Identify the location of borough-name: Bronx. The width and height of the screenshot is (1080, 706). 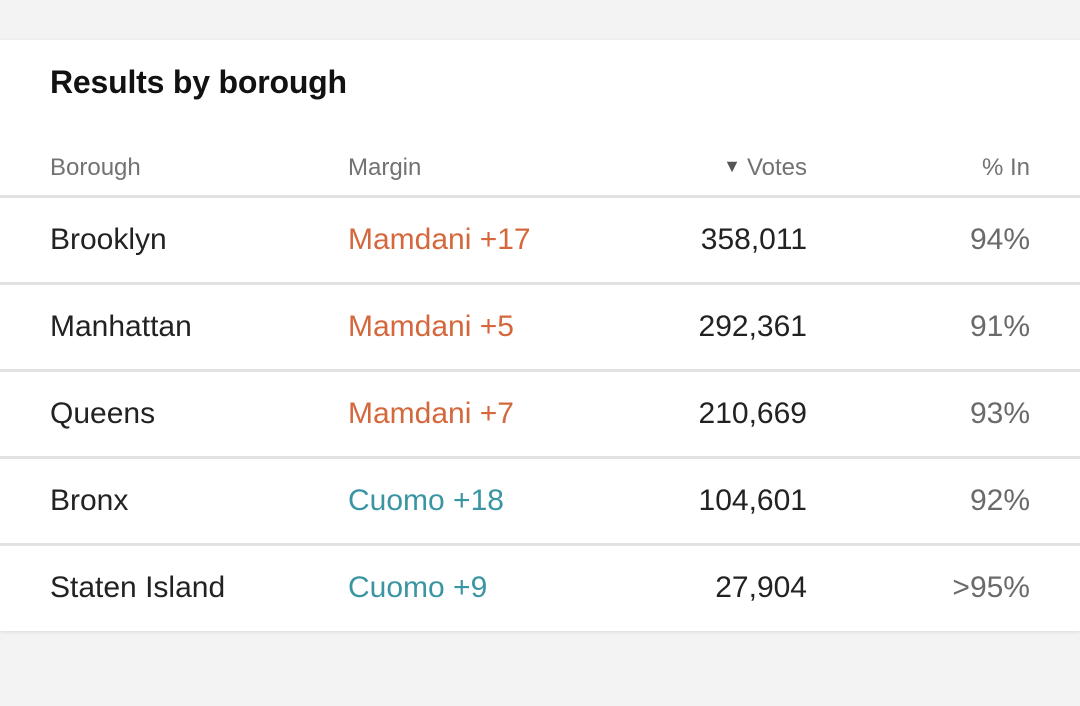
(89, 500).